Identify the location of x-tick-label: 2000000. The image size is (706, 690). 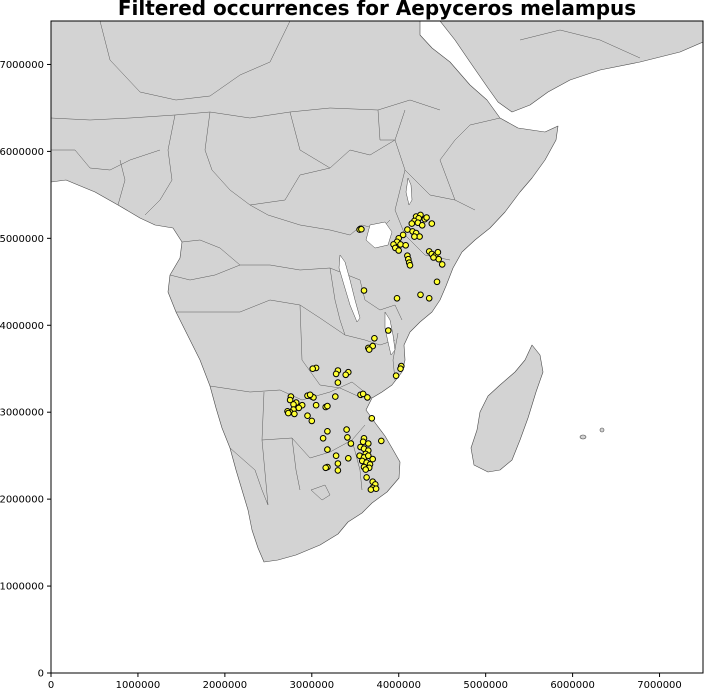
(225, 685).